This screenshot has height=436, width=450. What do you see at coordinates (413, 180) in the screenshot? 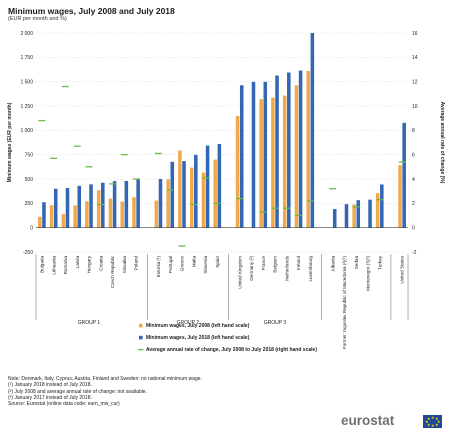
I see `y2-tick-label: 4` at bounding box center [413, 180].